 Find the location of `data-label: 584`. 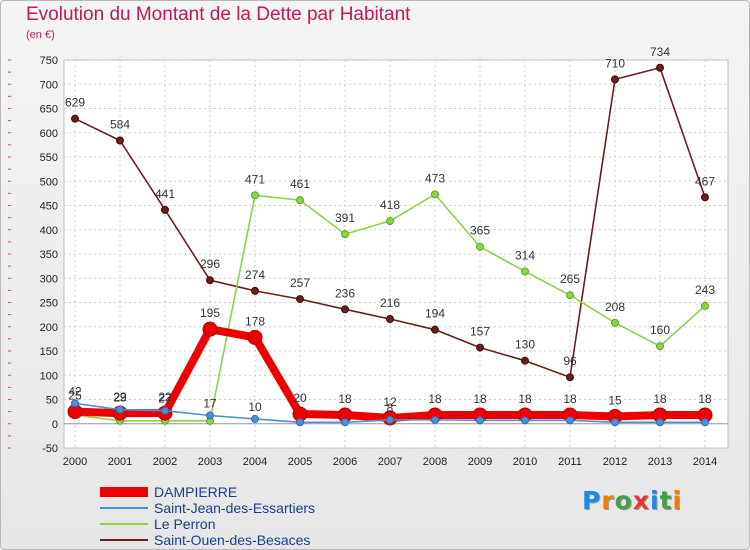

data-label: 584 is located at coordinates (120, 125).